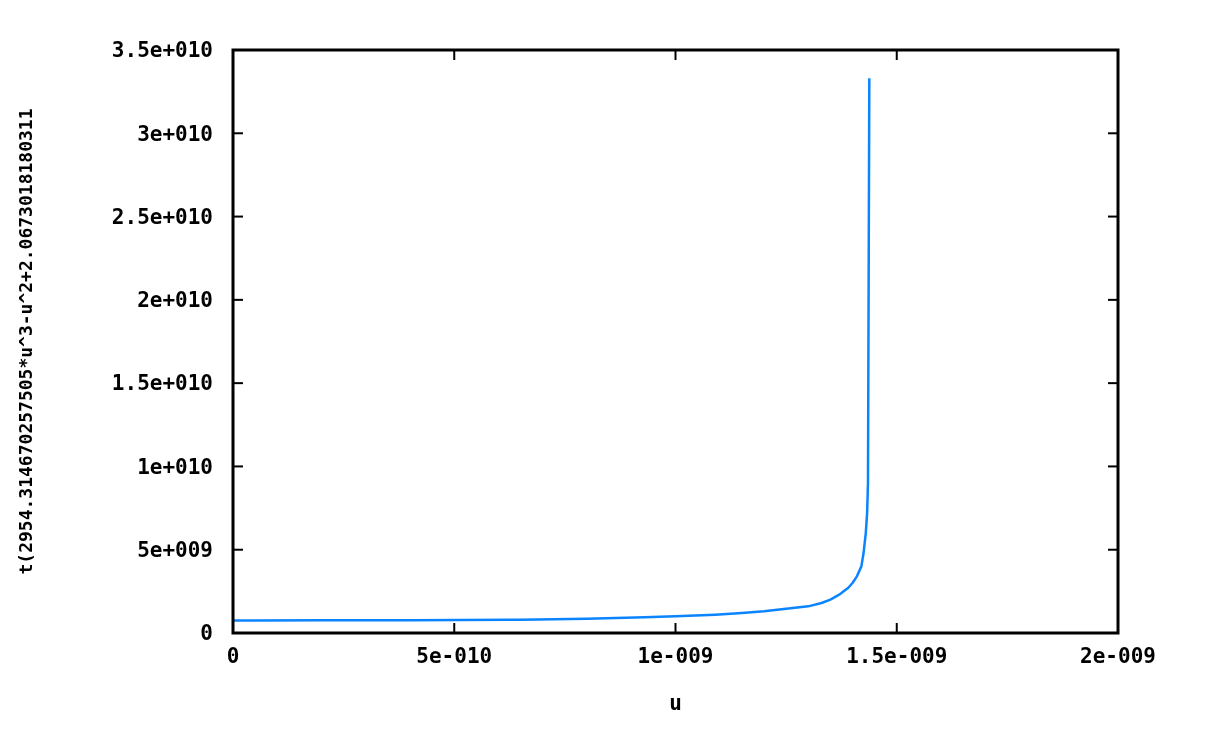 The width and height of the screenshot is (1215, 736). Describe the element at coordinates (175, 550) in the screenshot. I see `y-tick-label: 5e+009` at that location.